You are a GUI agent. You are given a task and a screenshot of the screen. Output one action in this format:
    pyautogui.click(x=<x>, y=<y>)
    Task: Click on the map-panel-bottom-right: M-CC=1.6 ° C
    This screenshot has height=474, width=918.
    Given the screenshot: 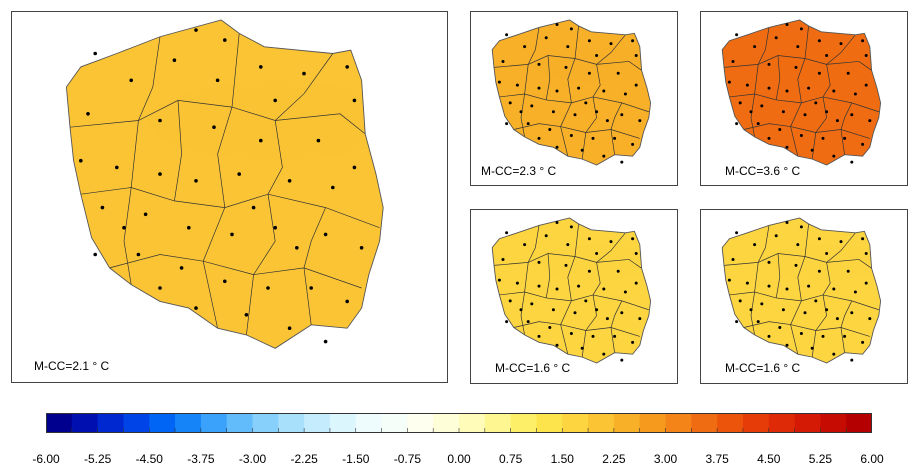 What is the action you would take?
    pyautogui.click(x=804, y=296)
    